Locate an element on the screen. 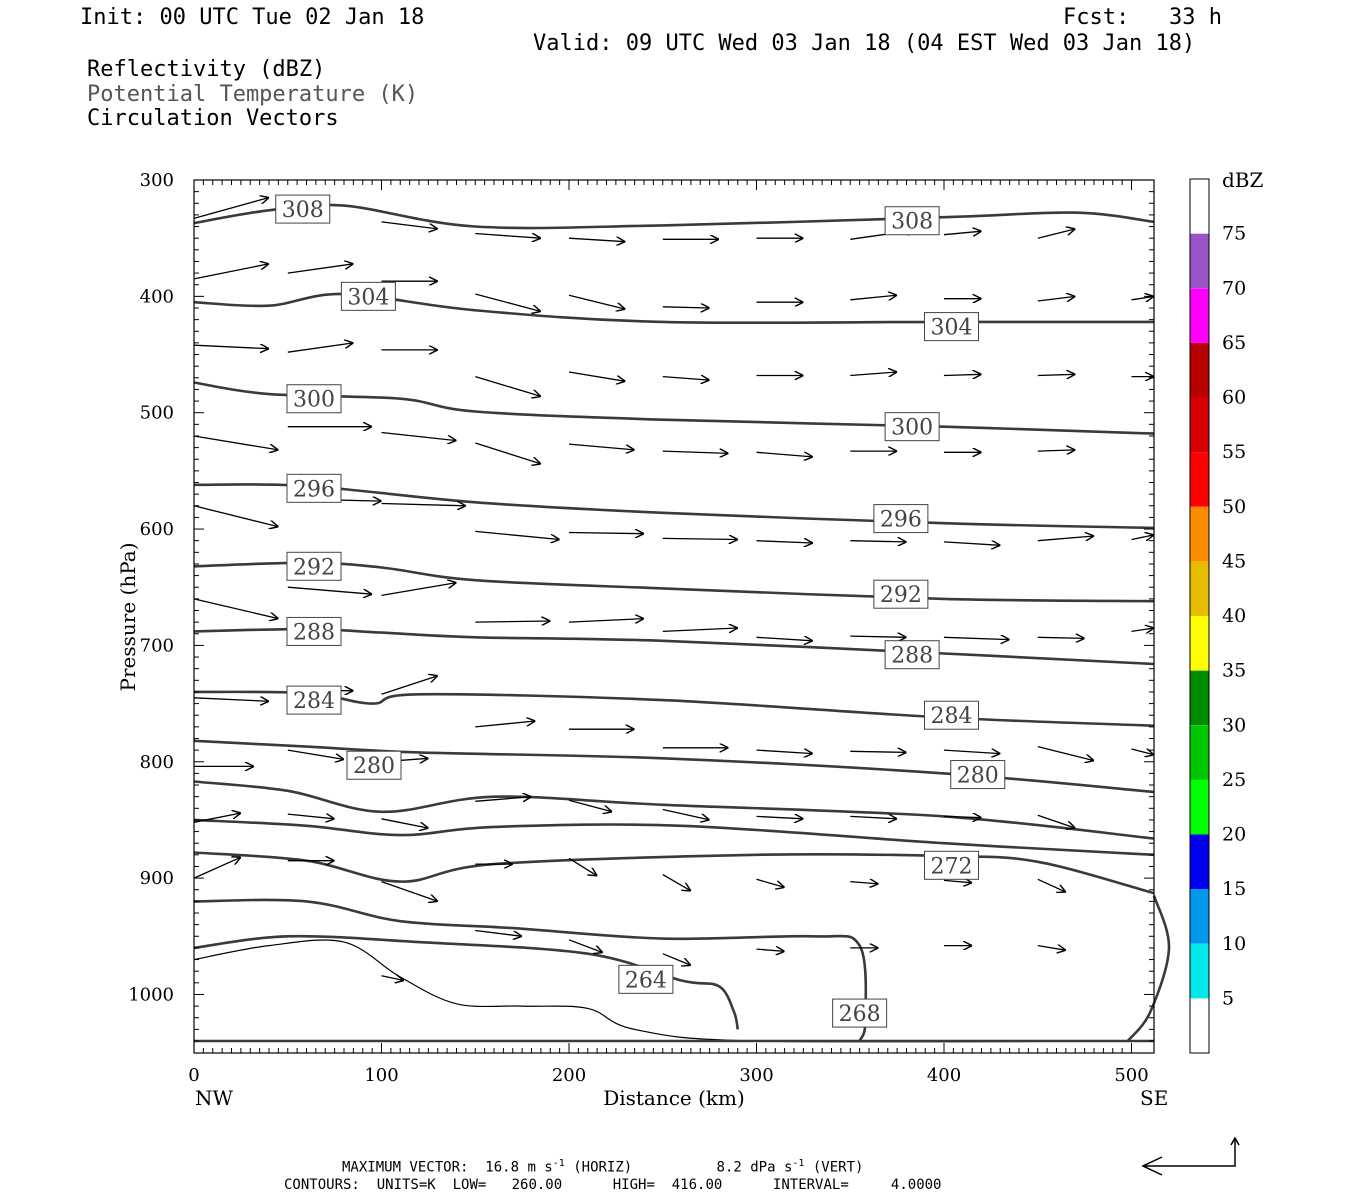 Image resolution: width=1350 pixels, height=1200 pixels. colorbar-label: 30 is located at coordinates (1234, 725).